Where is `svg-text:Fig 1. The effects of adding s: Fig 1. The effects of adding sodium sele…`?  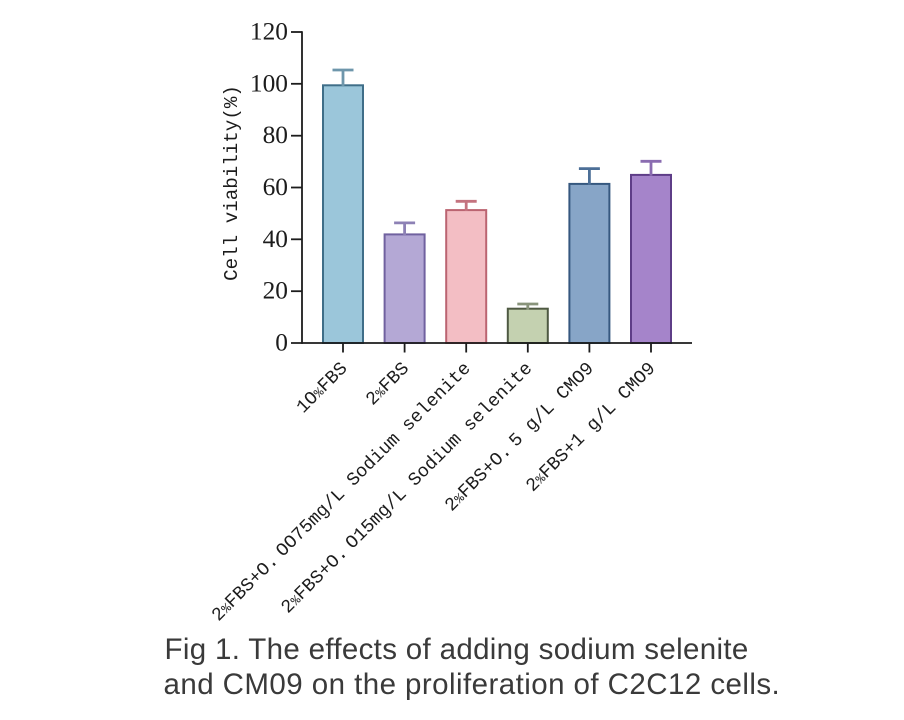 svg-text:Fig 1. The effects of adding s: Fig 1. The effects of adding sodium sele… is located at coordinates (457, 649).